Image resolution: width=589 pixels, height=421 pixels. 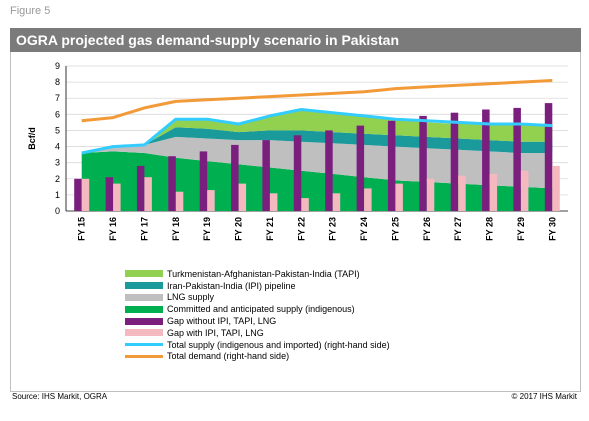 I want to click on y-tick-label: 9, so click(x=57, y=66).